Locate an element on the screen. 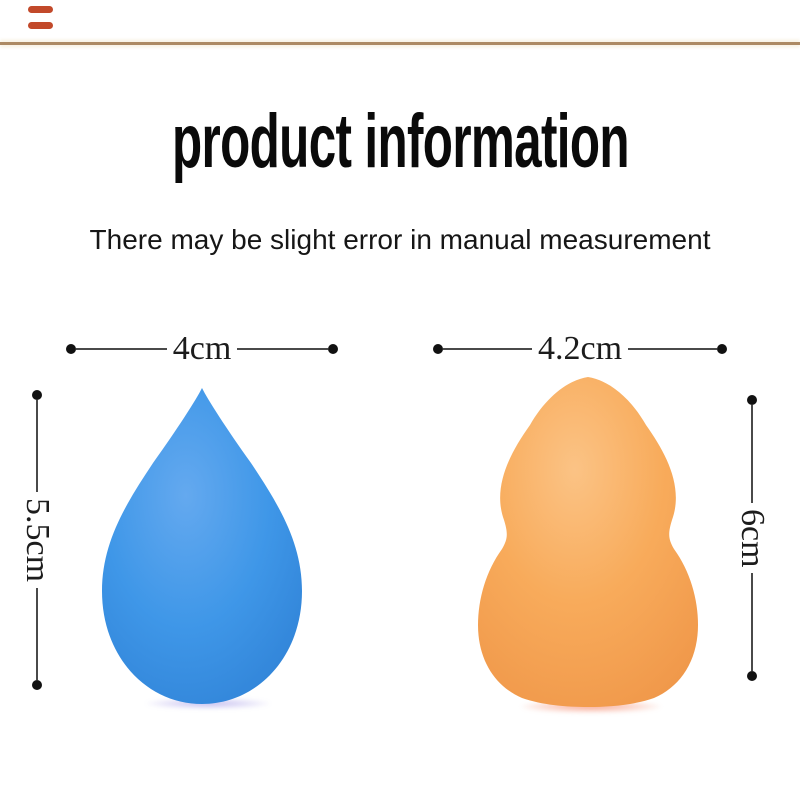  teardrop-height-measure: 5.5cm is located at coordinates (37, 540).